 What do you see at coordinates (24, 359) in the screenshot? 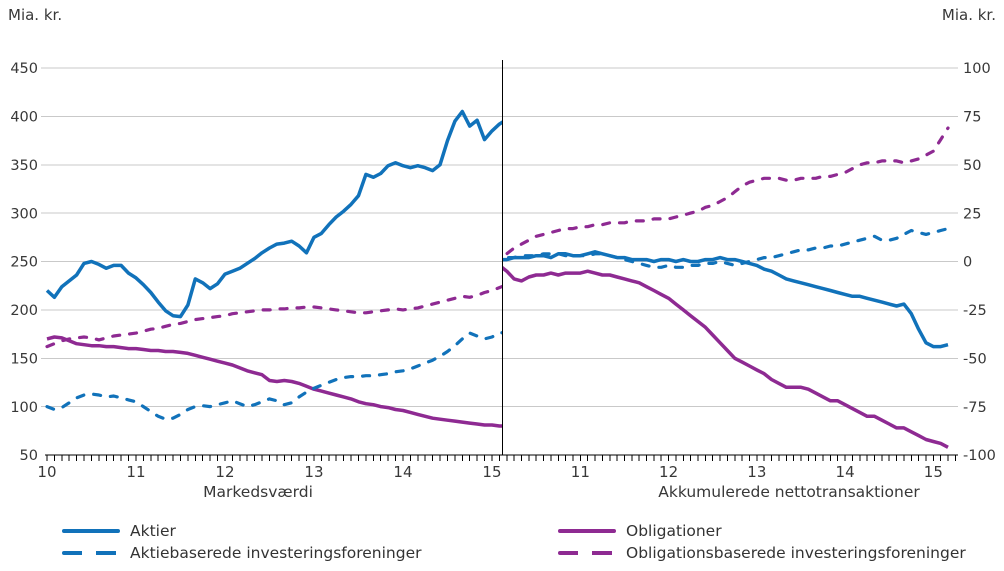
I see `y-axis-tick-label-left: 150` at bounding box center [24, 359].